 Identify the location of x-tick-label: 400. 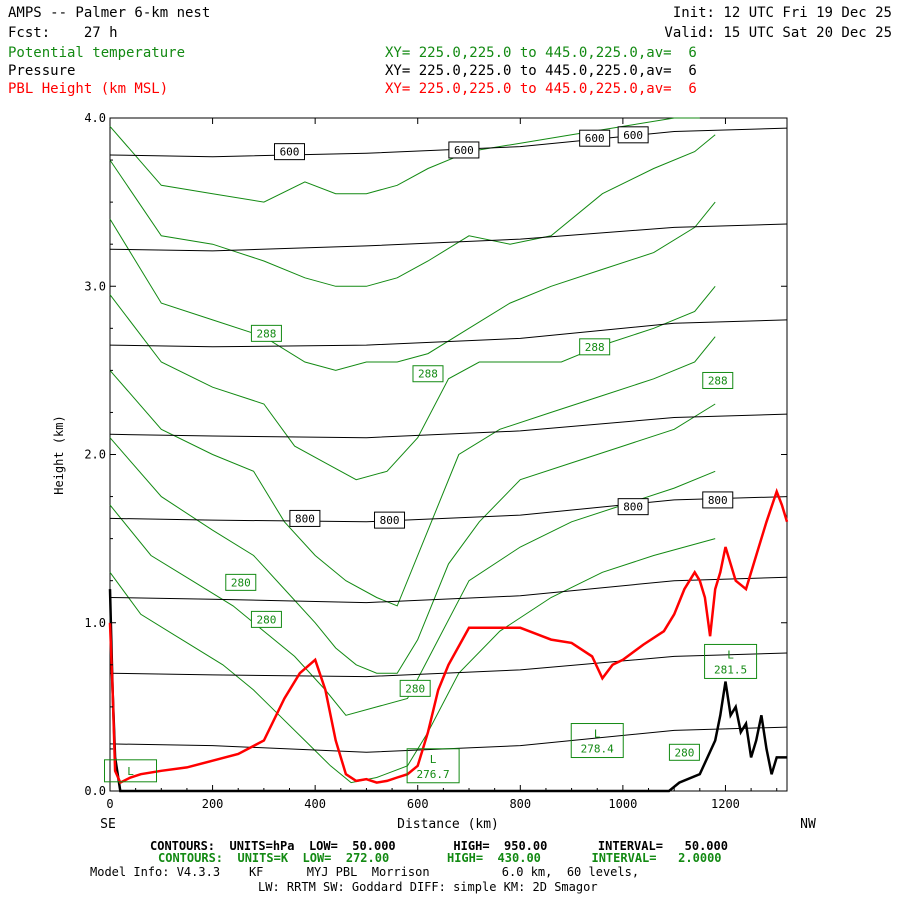
(315, 804).